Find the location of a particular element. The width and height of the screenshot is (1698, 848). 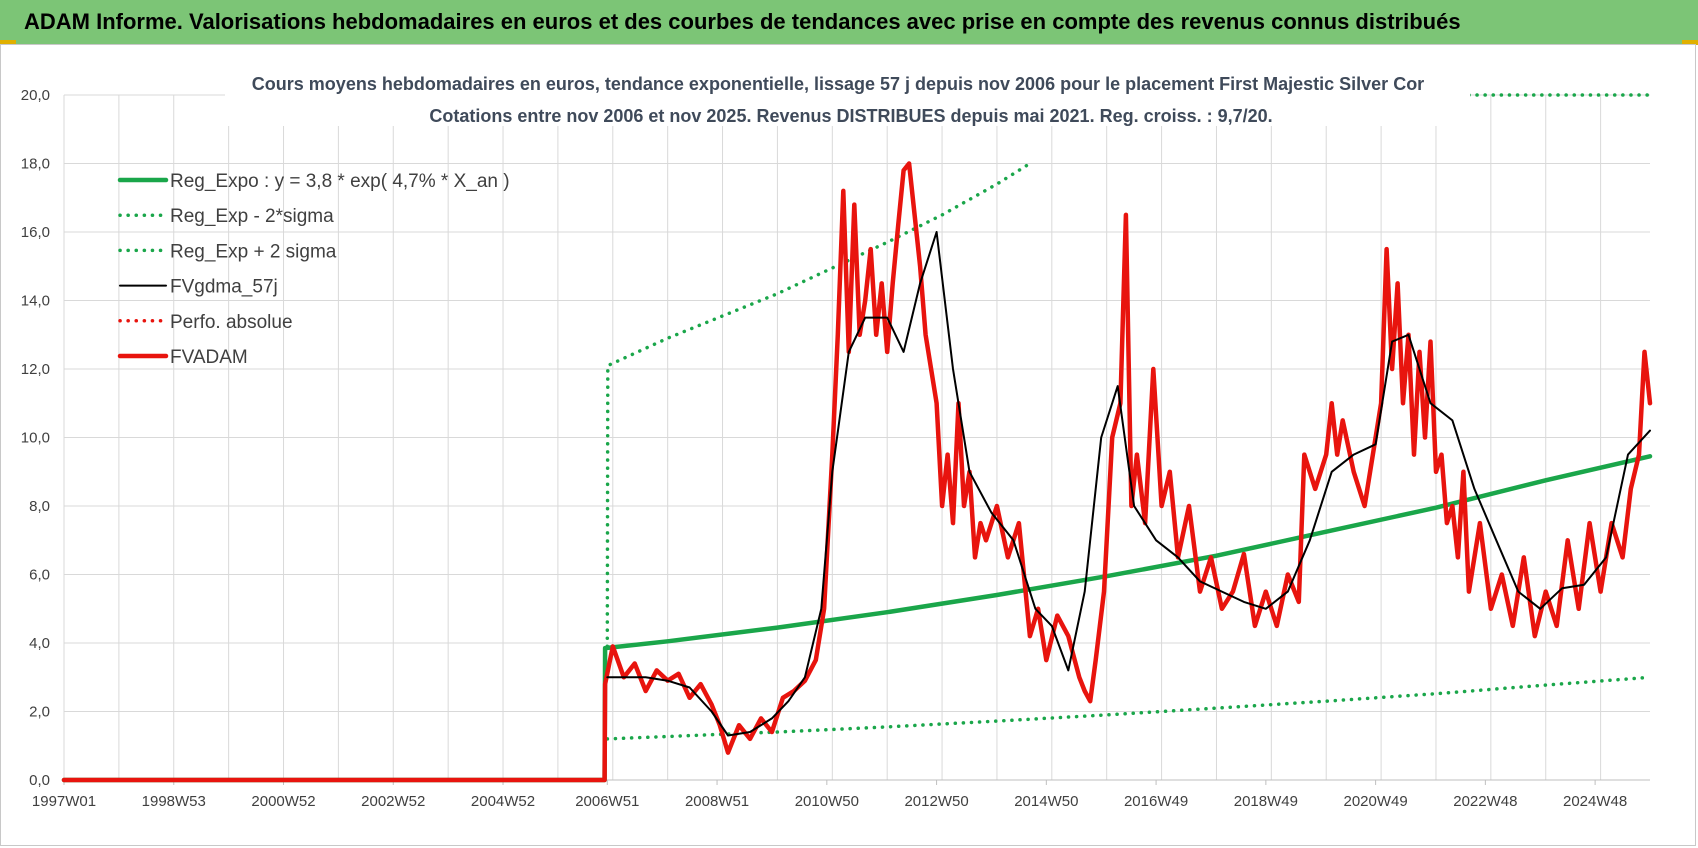

x-tick-label: 2008W51 is located at coordinates (717, 801).